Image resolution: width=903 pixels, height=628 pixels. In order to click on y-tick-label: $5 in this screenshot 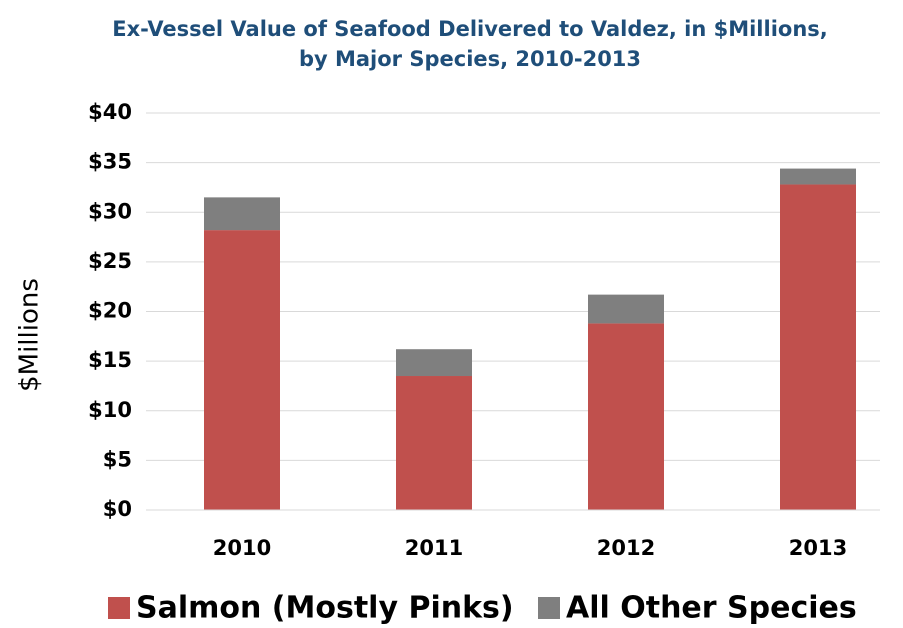, I will do `click(117, 459)`.